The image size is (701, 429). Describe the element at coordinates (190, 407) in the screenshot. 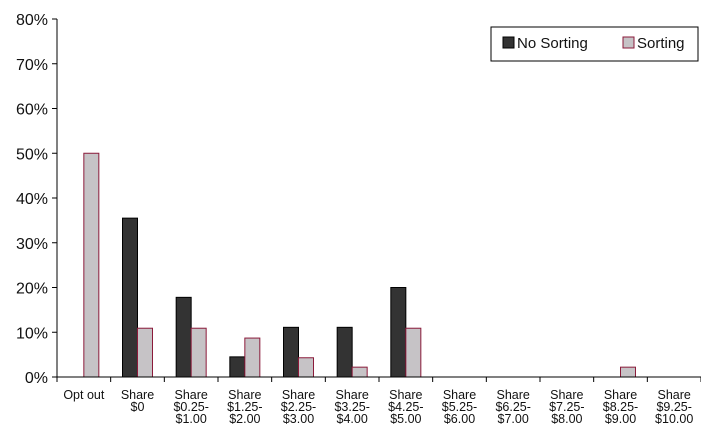

I see `x-category-label: Share $0.25-$1.00` at that location.